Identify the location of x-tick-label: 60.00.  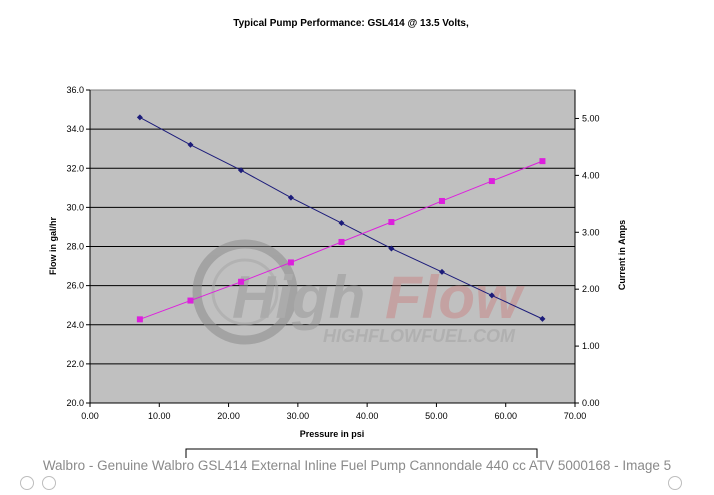
(505, 416).